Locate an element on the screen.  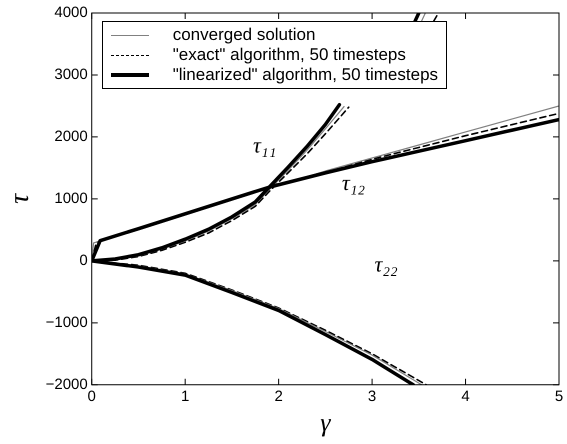
y-axis-title: τ is located at coordinates (20, 198).